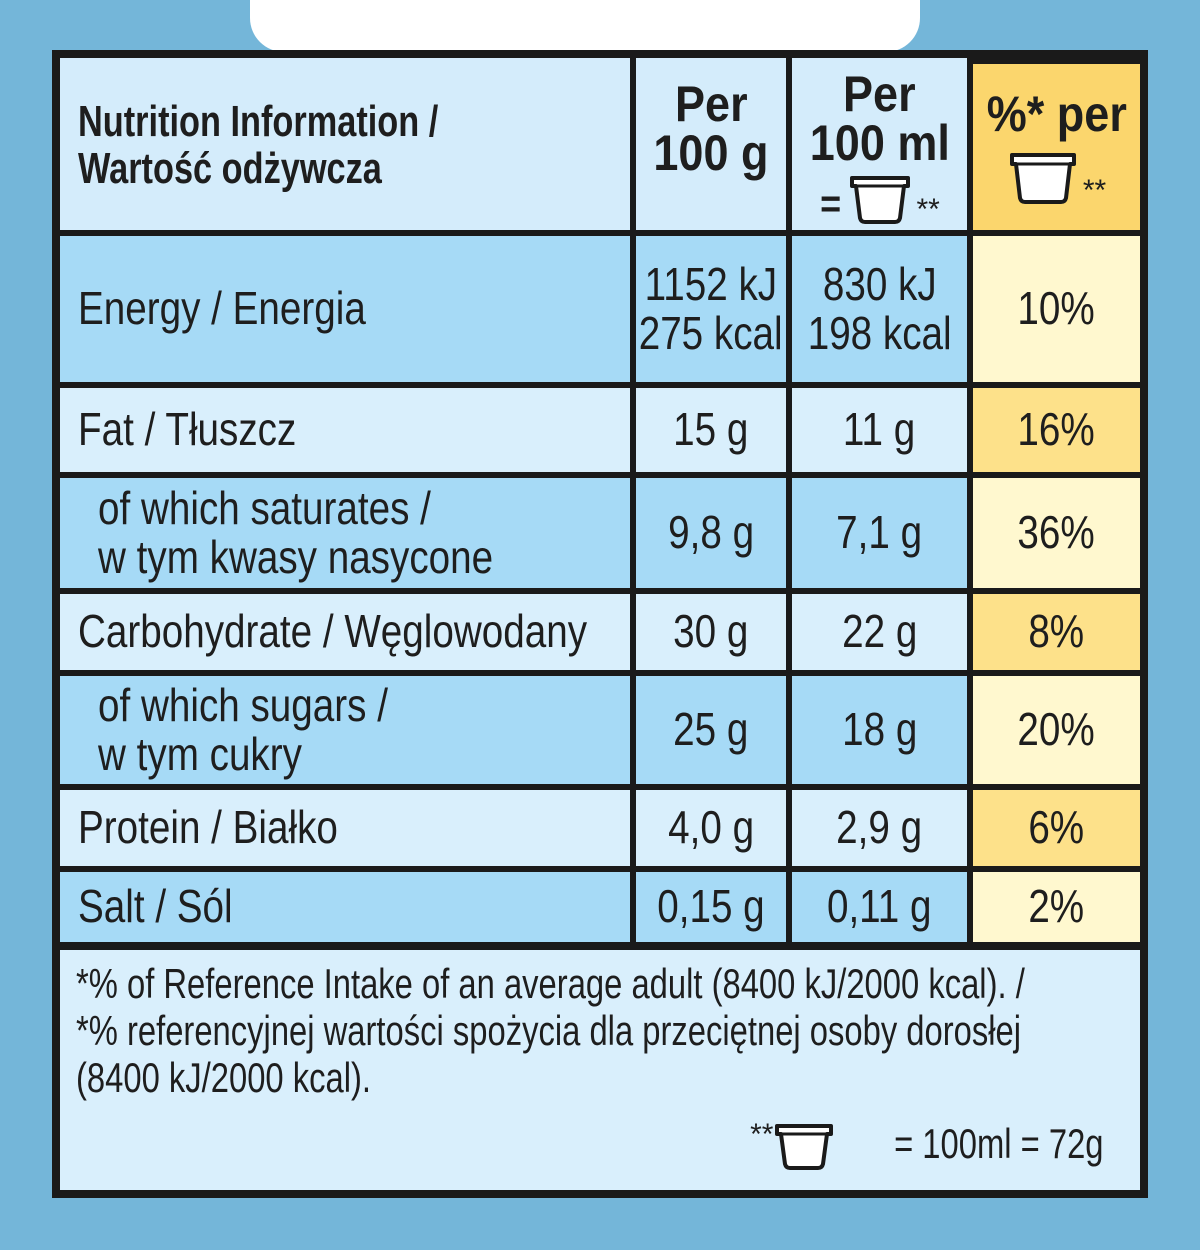 Image resolution: width=1200 pixels, height=1250 pixels. Describe the element at coordinates (928, 209) in the screenshot. I see `header-col2-stars: **` at that location.